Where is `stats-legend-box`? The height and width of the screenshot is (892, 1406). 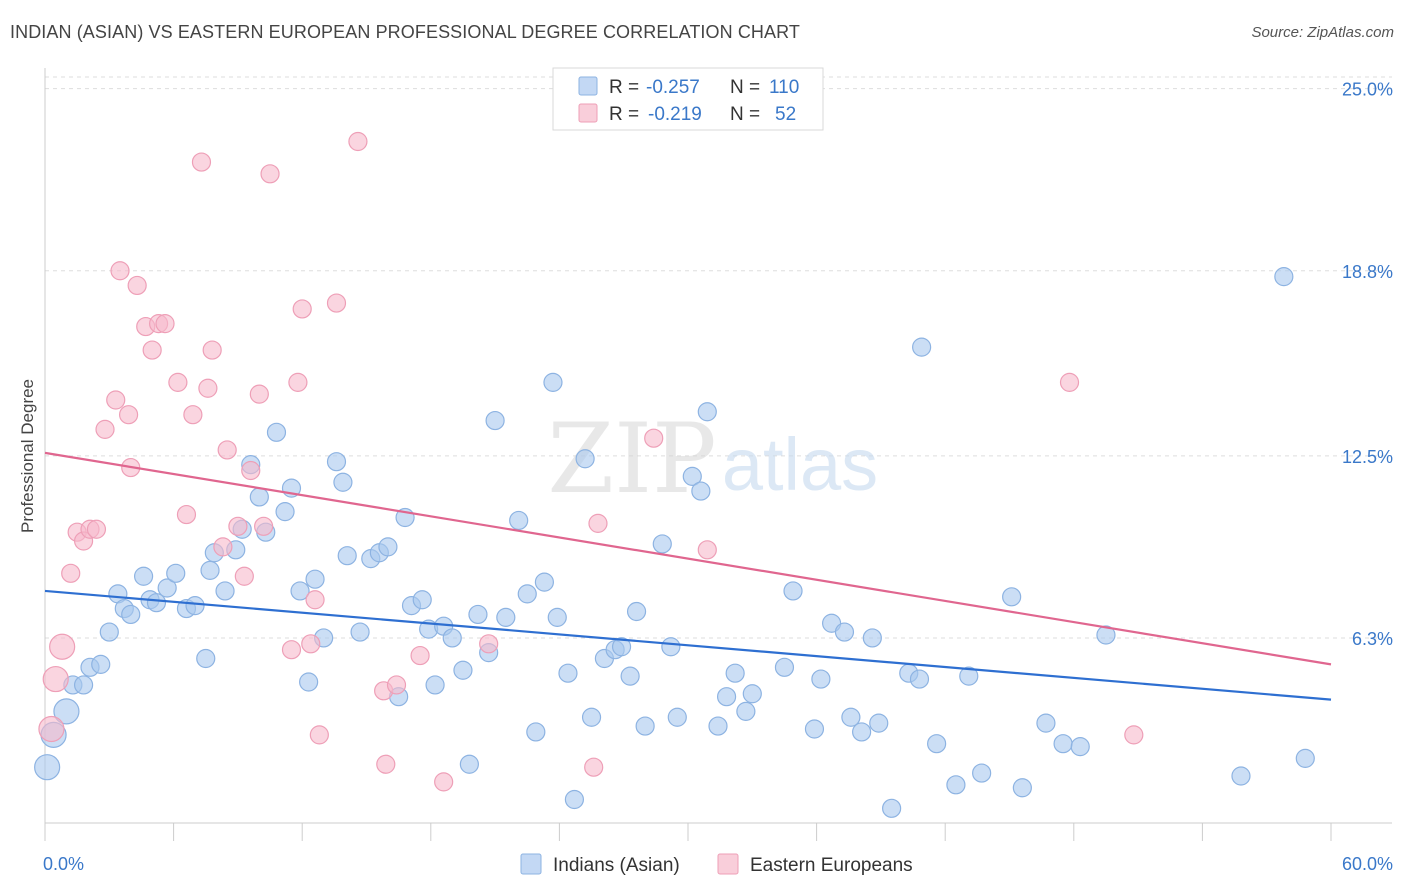 stats-legend-box is located at coordinates (688, 99).